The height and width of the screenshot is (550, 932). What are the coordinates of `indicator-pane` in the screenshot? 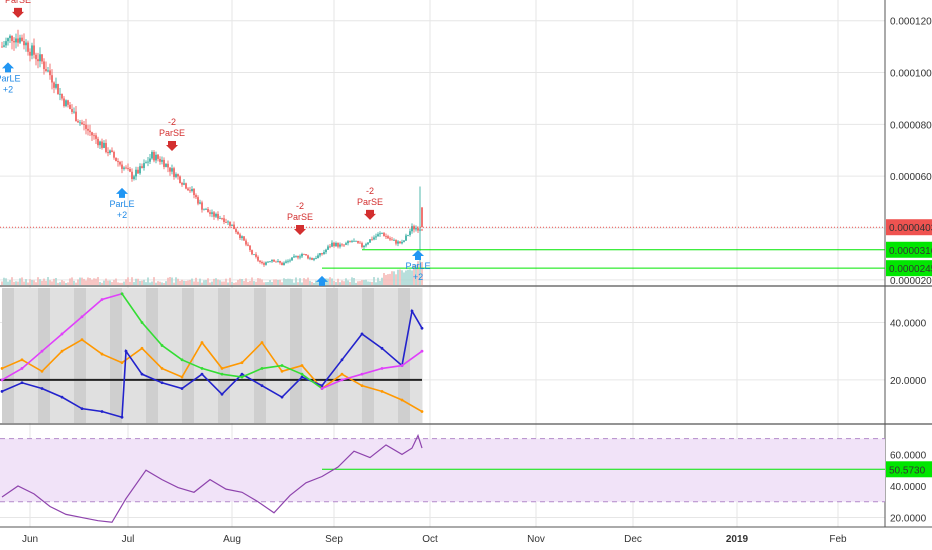 It's located at (212, 355).